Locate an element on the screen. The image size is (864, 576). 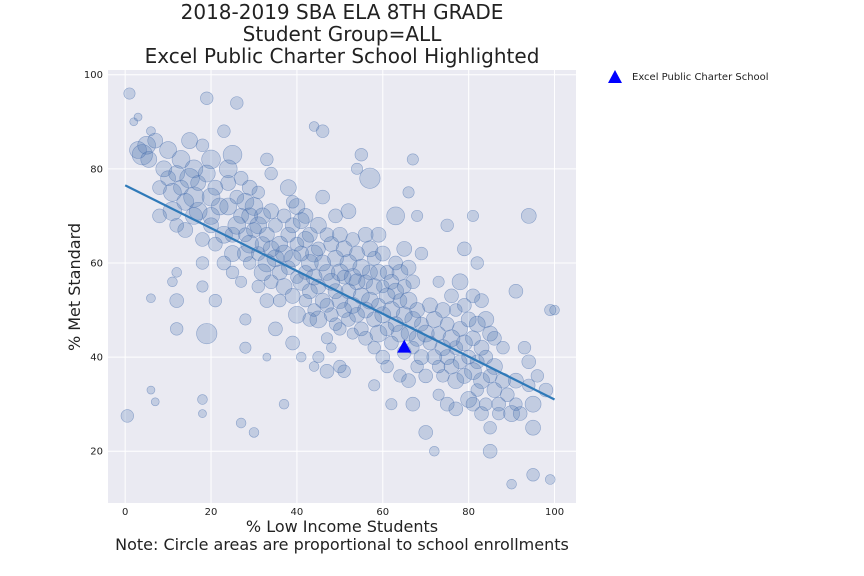
x-tick-label: 60 is located at coordinates (382, 512).